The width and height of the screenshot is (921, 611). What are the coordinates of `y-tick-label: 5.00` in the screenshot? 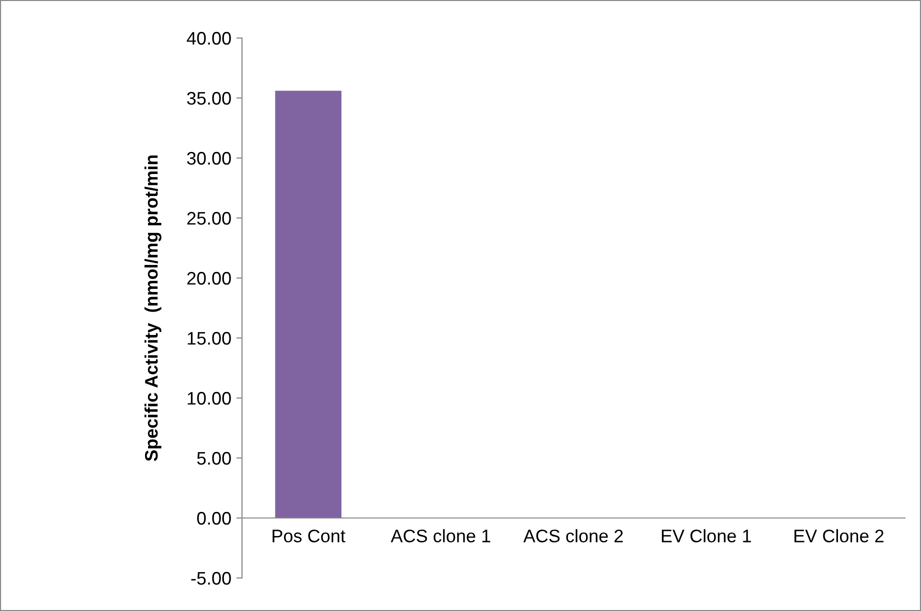 It's located at (214, 458).